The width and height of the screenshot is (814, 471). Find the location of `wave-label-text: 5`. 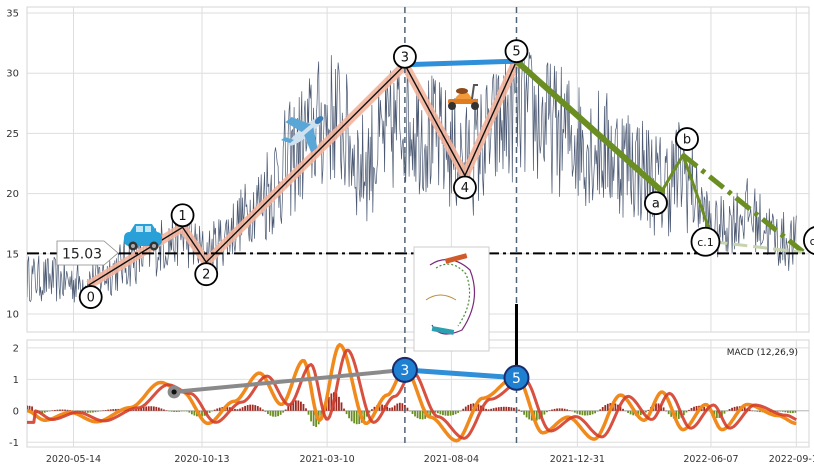

wave-label-text: 5 is located at coordinates (516, 52).